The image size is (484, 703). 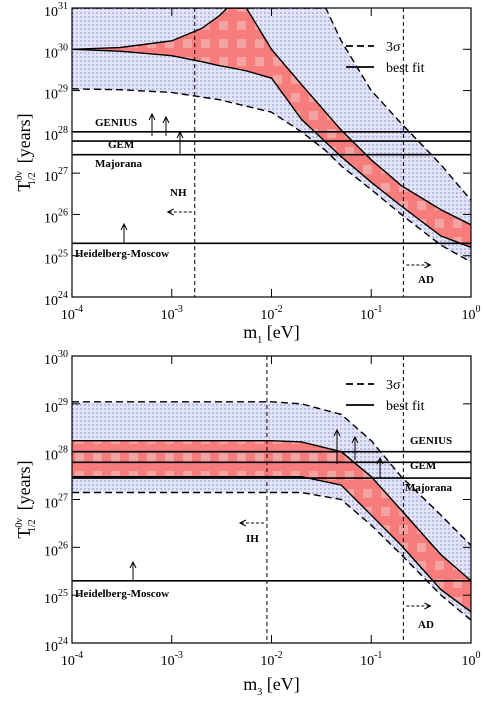 What do you see at coordinates (378, 655) in the screenshot?
I see `x-tick-label-exp: -1` at bounding box center [378, 655].